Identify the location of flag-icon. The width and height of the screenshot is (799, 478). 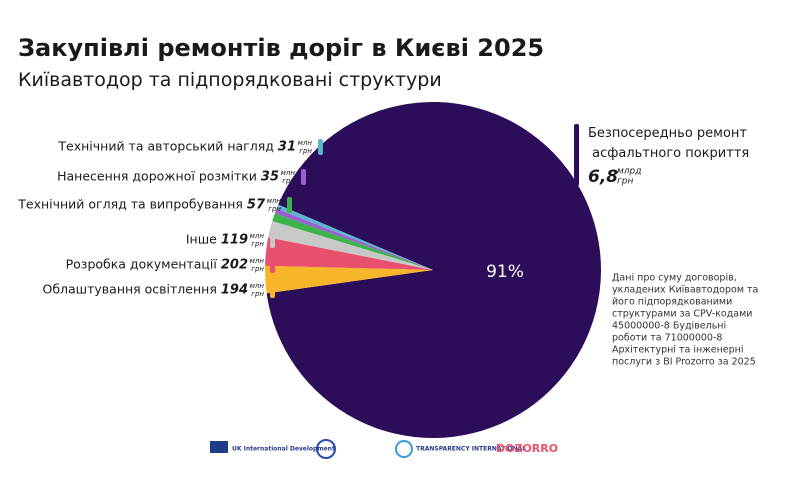
(219, 447).